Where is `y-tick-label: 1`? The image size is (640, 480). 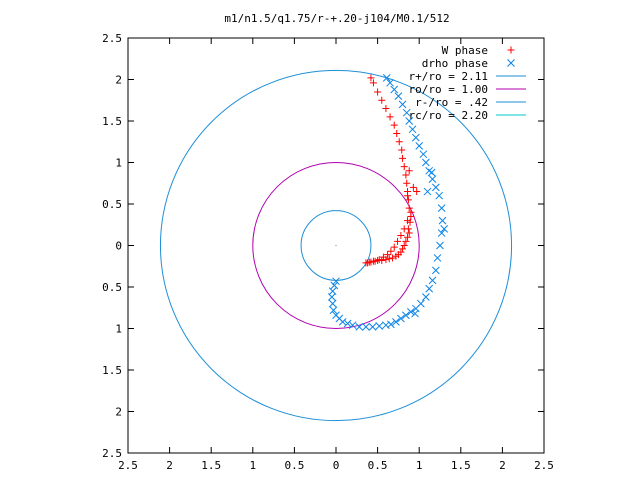
y-tick-label: 1 is located at coordinates (118, 329).